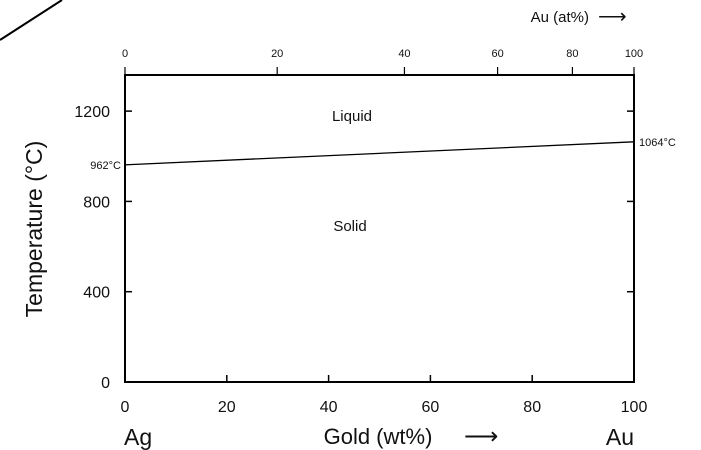 Image resolution: width=701 pixels, height=450 pixels. I want to click on y-tick-label: 0, so click(105, 383).